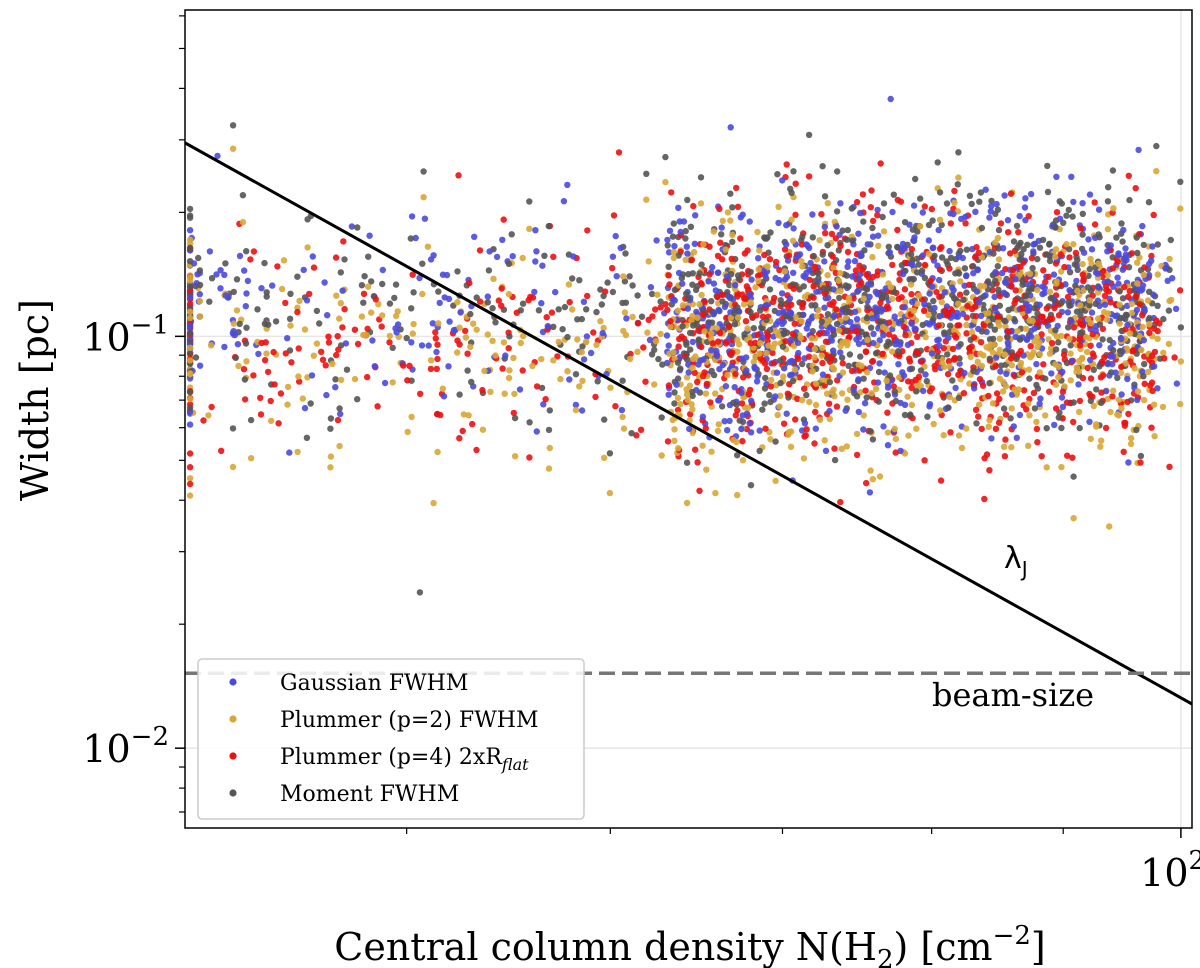  What do you see at coordinates (1170, 870) in the screenshot?
I see `x-tick-label: 1022` at bounding box center [1170, 870].